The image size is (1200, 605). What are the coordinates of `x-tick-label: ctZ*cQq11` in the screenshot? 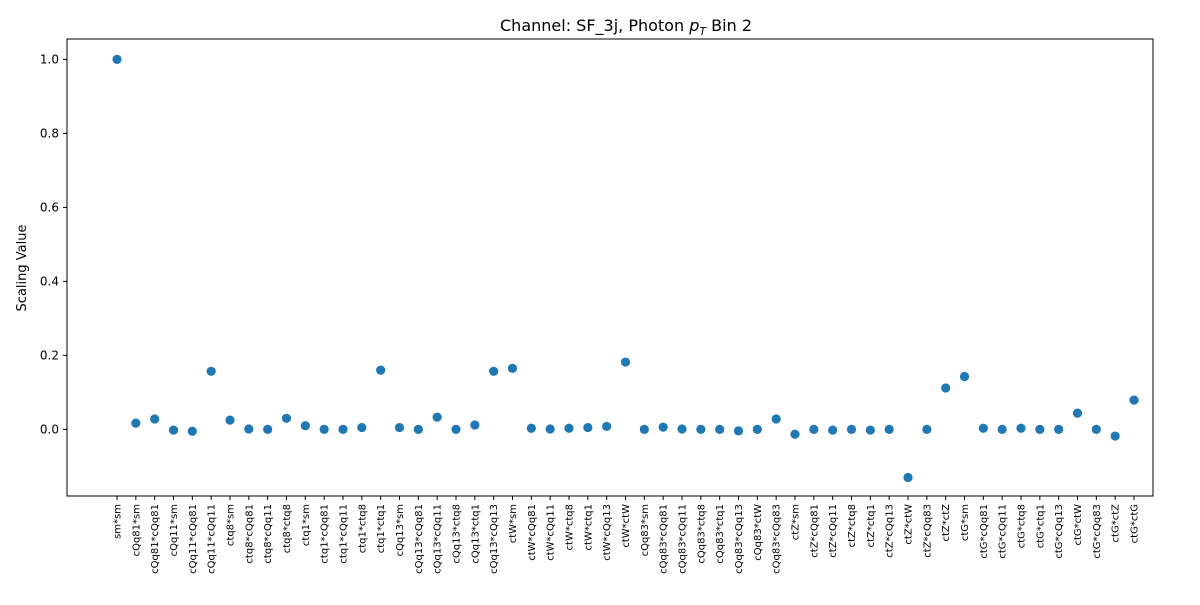 It's located at (833, 531).